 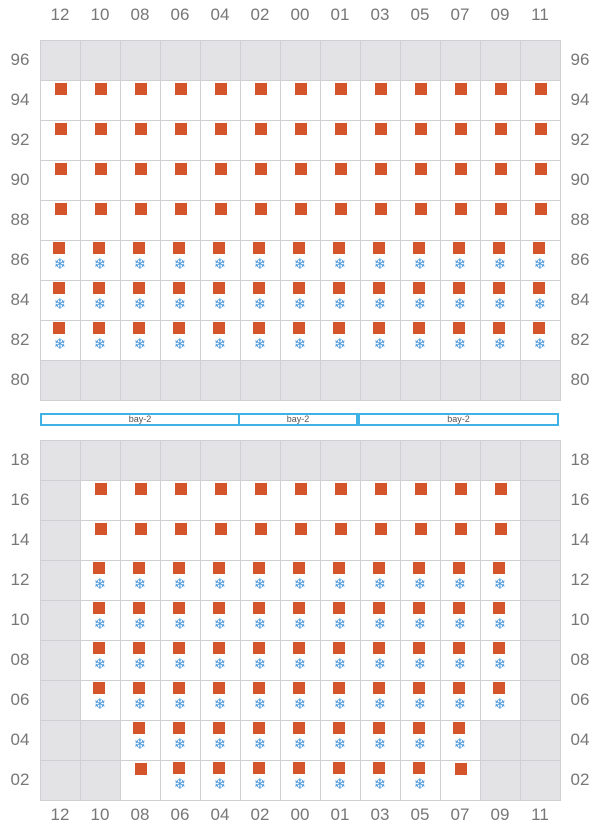 I want to click on tier-label-left: 90, so click(x=20, y=179).